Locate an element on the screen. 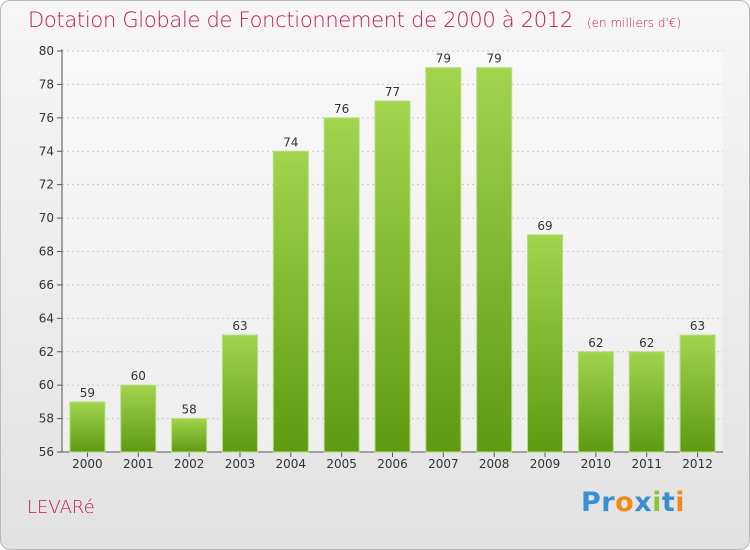  commune-name: LEVARé is located at coordinates (61, 507).